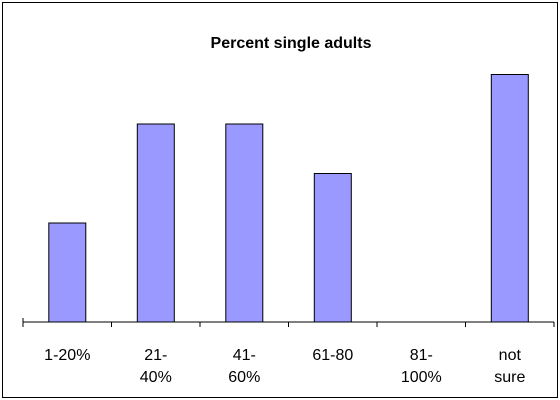  What do you see at coordinates (291, 43) in the screenshot?
I see `chart-title: Percent single adults` at bounding box center [291, 43].